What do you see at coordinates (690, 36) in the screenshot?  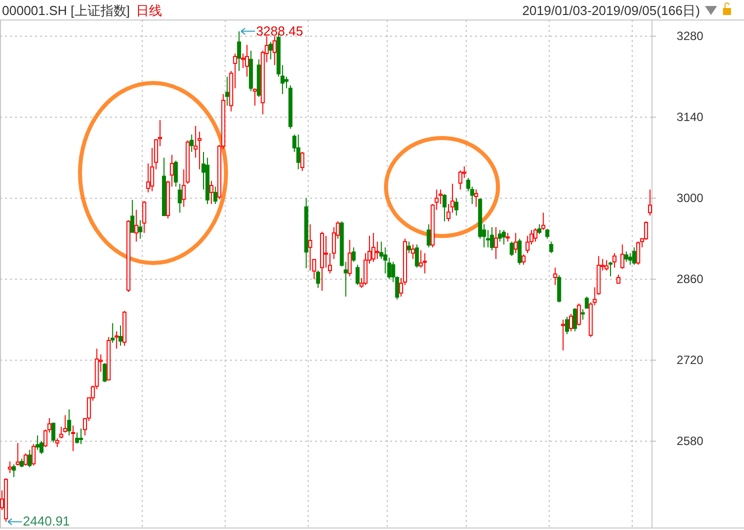 I see `y-tick-label: 3280` at bounding box center [690, 36].